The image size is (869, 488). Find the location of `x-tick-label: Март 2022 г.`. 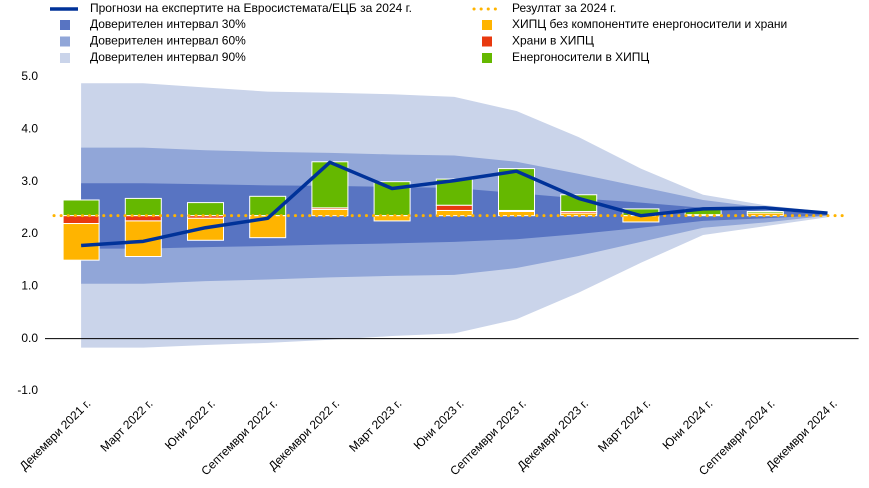

x-tick-label: Март 2022 г. is located at coordinates (126, 425).